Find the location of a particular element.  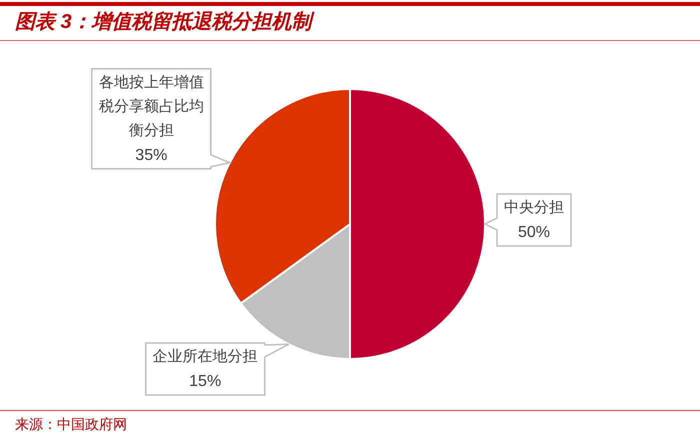

slice-label: 企业所在地分担 is located at coordinates (205, 356).